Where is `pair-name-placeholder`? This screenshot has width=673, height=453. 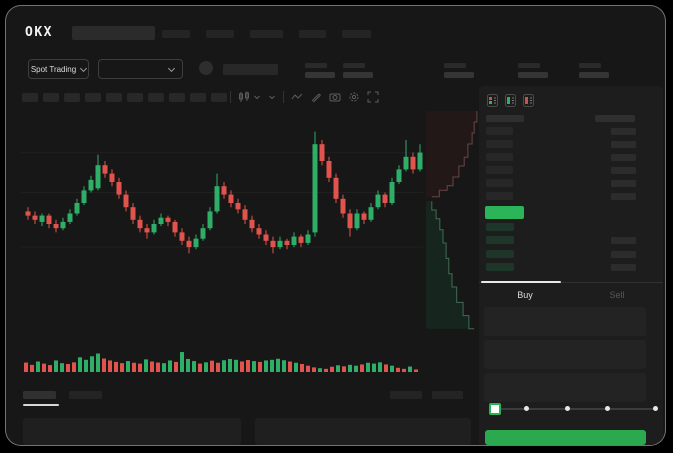 pair-name-placeholder is located at coordinates (250, 69).